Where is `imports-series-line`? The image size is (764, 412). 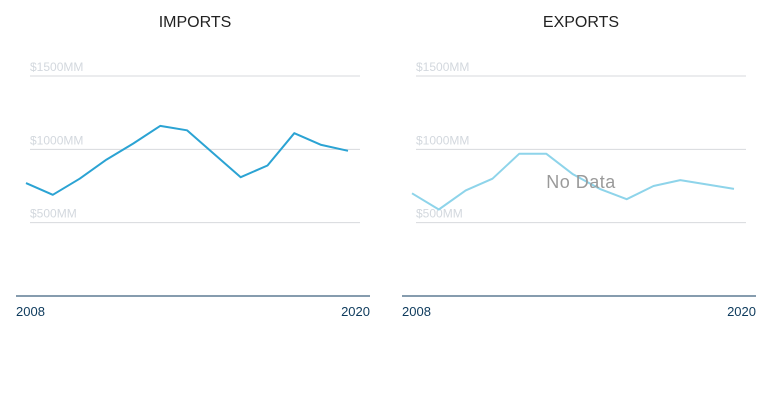
imports-series-line is located at coordinates (187, 160).